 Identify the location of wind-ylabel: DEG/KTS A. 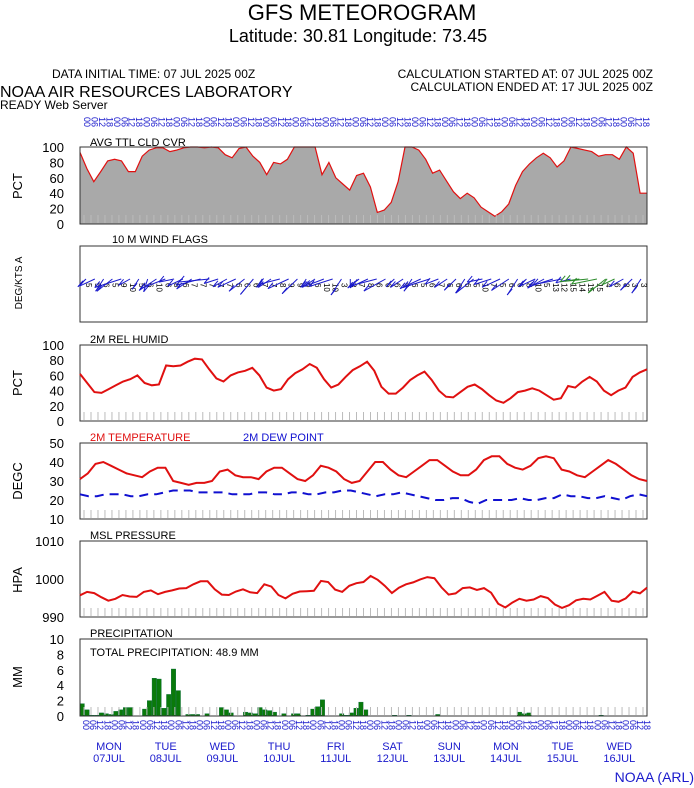
(19, 282).